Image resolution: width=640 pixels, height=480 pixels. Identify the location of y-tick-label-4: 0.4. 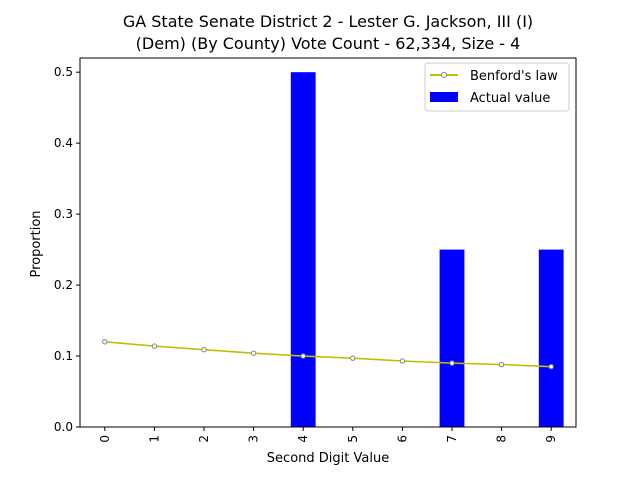
(63, 143).